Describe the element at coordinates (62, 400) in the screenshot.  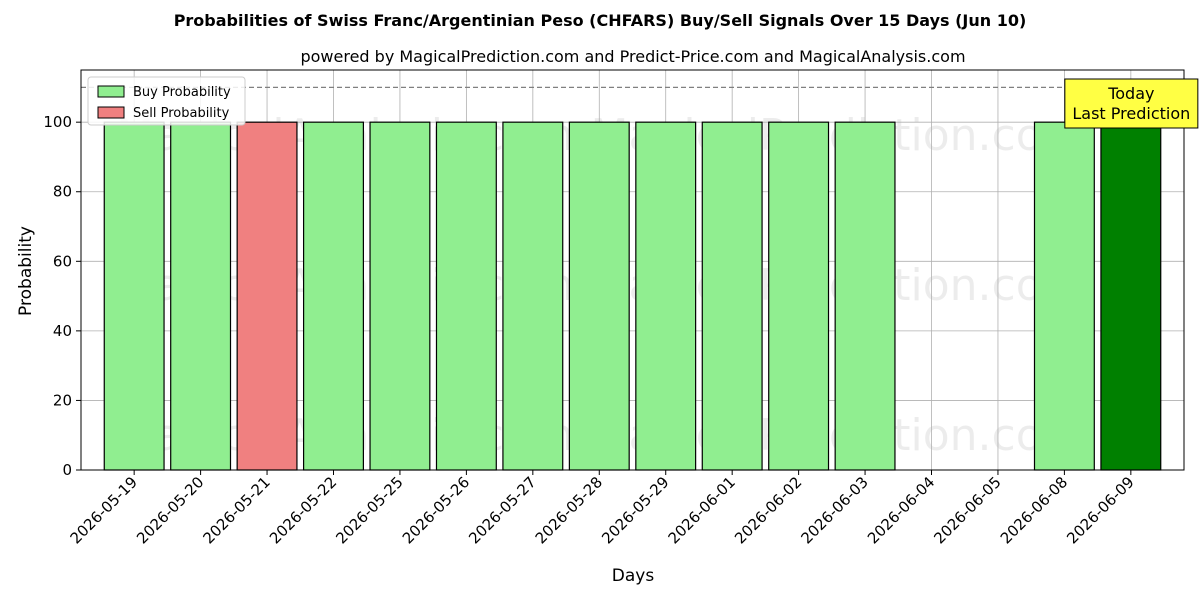
I see `y-tick-label: 20` at that location.